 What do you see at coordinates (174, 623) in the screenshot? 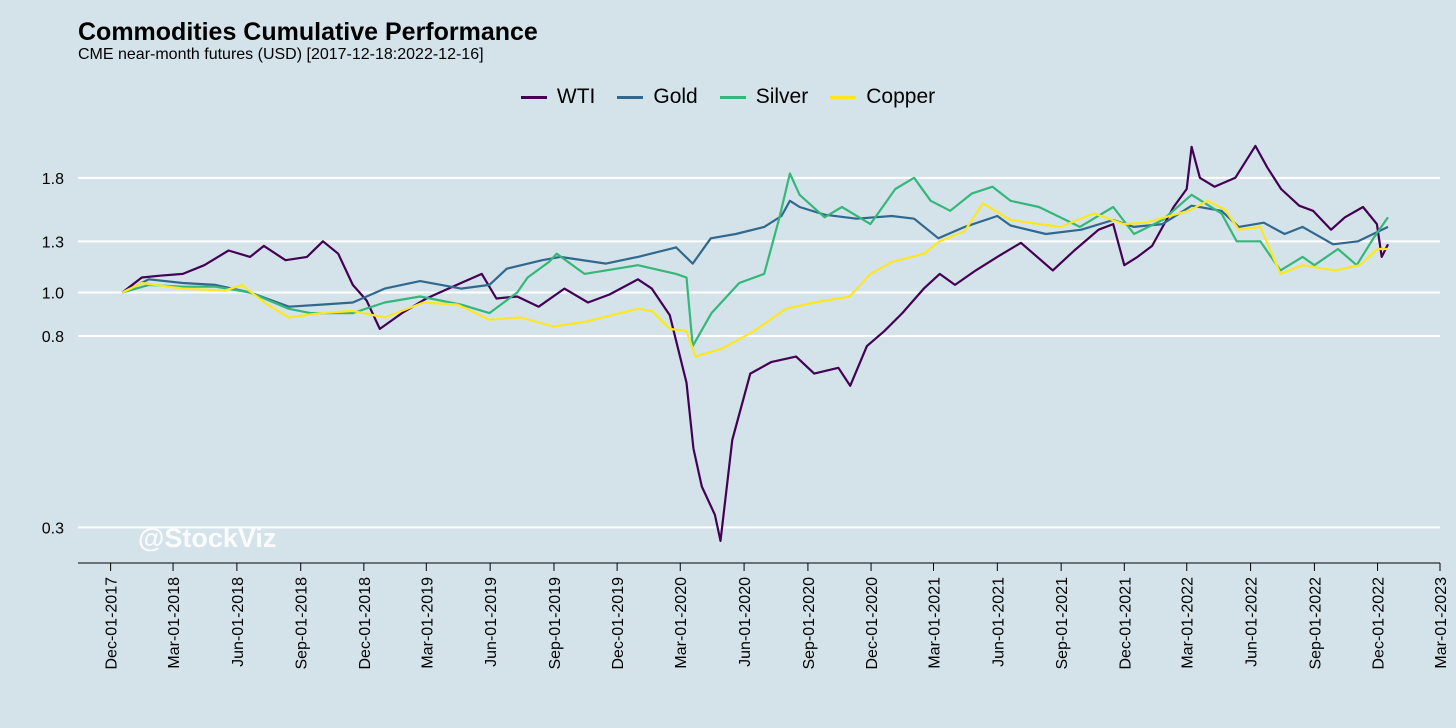
I see `x-tick-label: Mar-01-2018` at bounding box center [174, 623].